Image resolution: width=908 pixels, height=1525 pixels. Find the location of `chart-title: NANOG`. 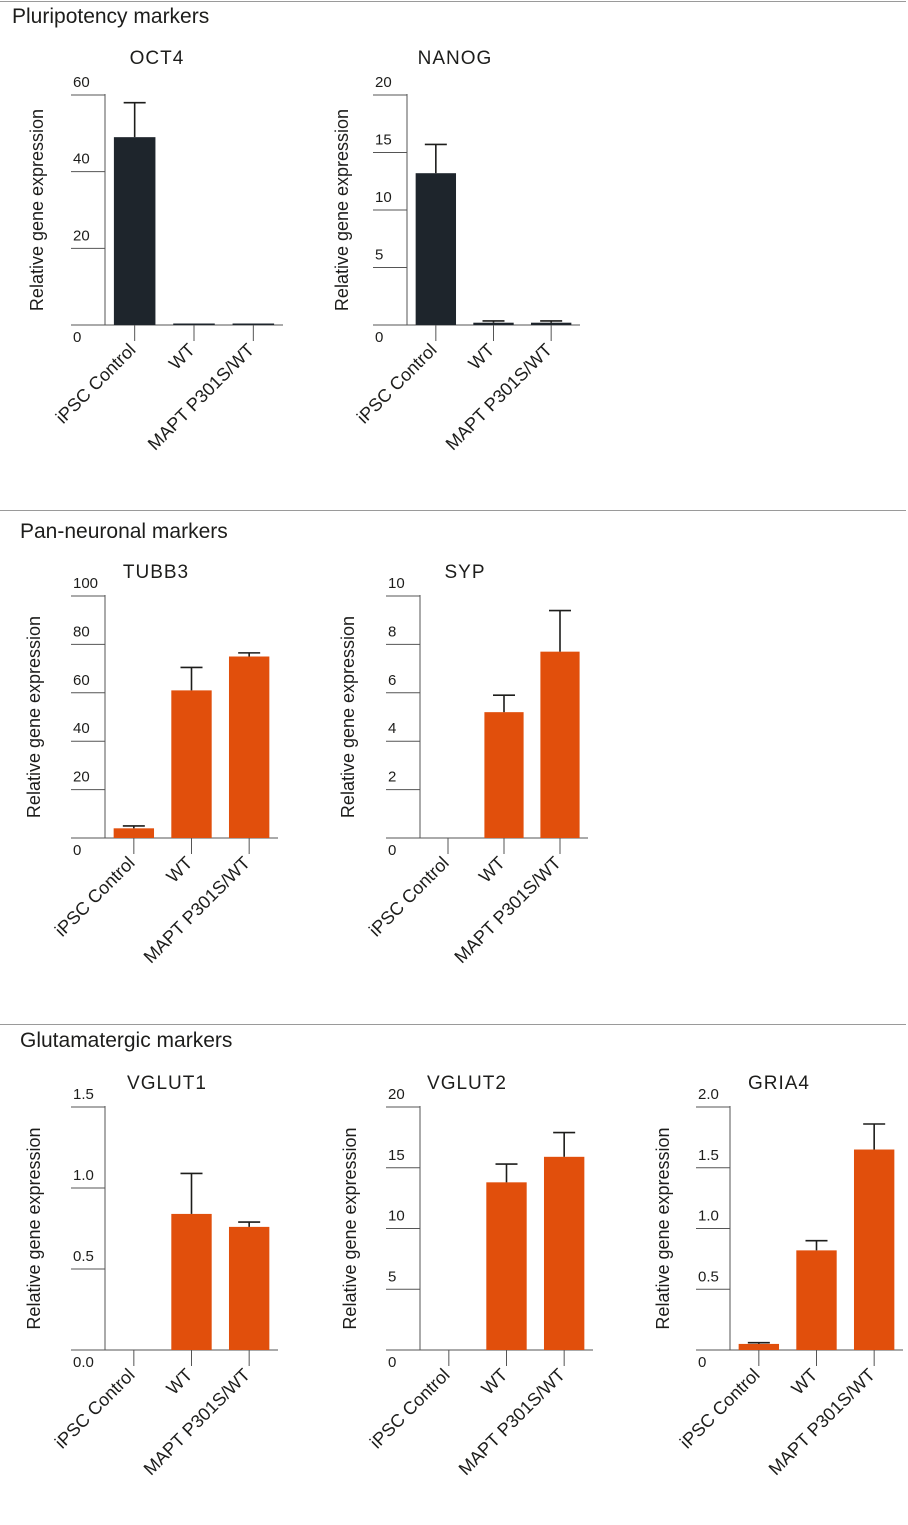

chart-title: NANOG is located at coordinates (455, 58).